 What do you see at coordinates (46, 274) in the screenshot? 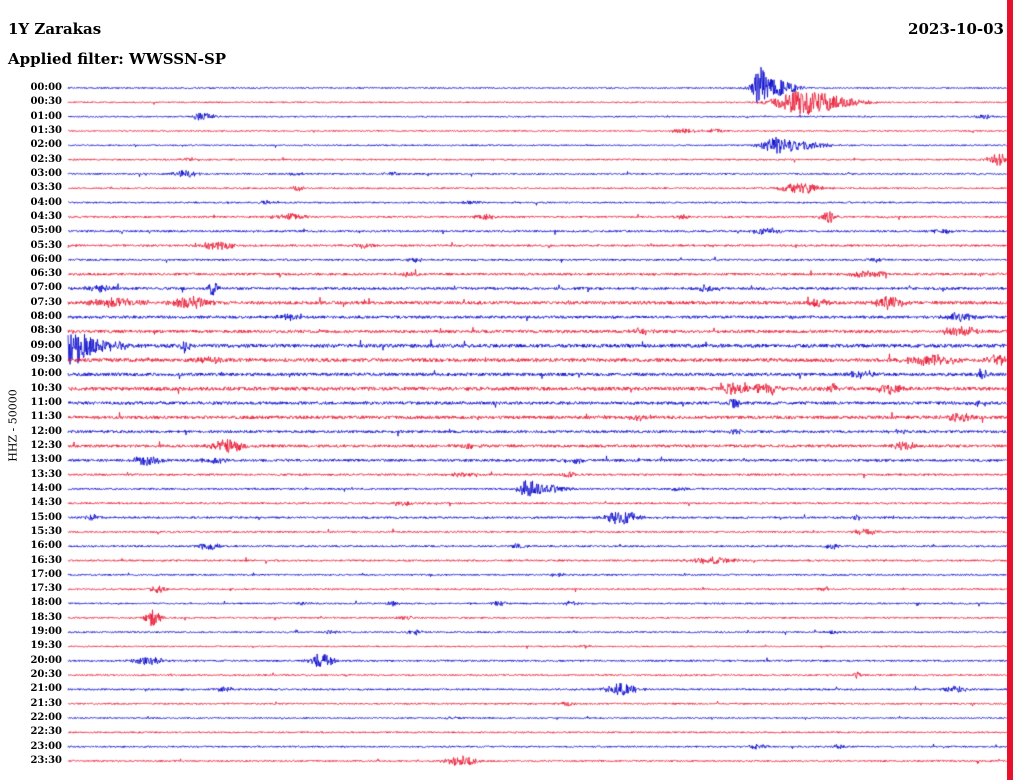
I see `time-label-0630: 06:30` at bounding box center [46, 274].